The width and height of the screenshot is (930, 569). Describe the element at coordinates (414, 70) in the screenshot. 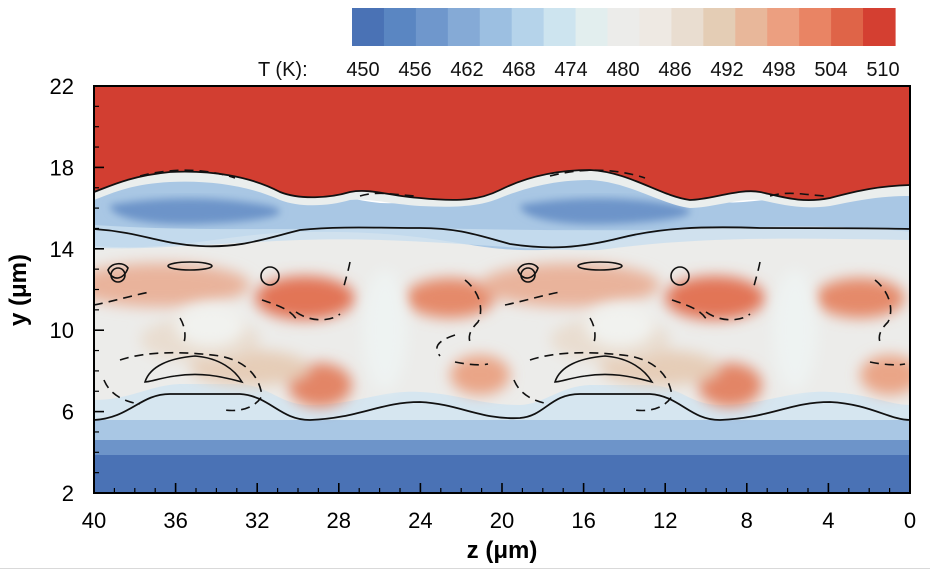

I see `colorbar-tick-label: 456` at that location.